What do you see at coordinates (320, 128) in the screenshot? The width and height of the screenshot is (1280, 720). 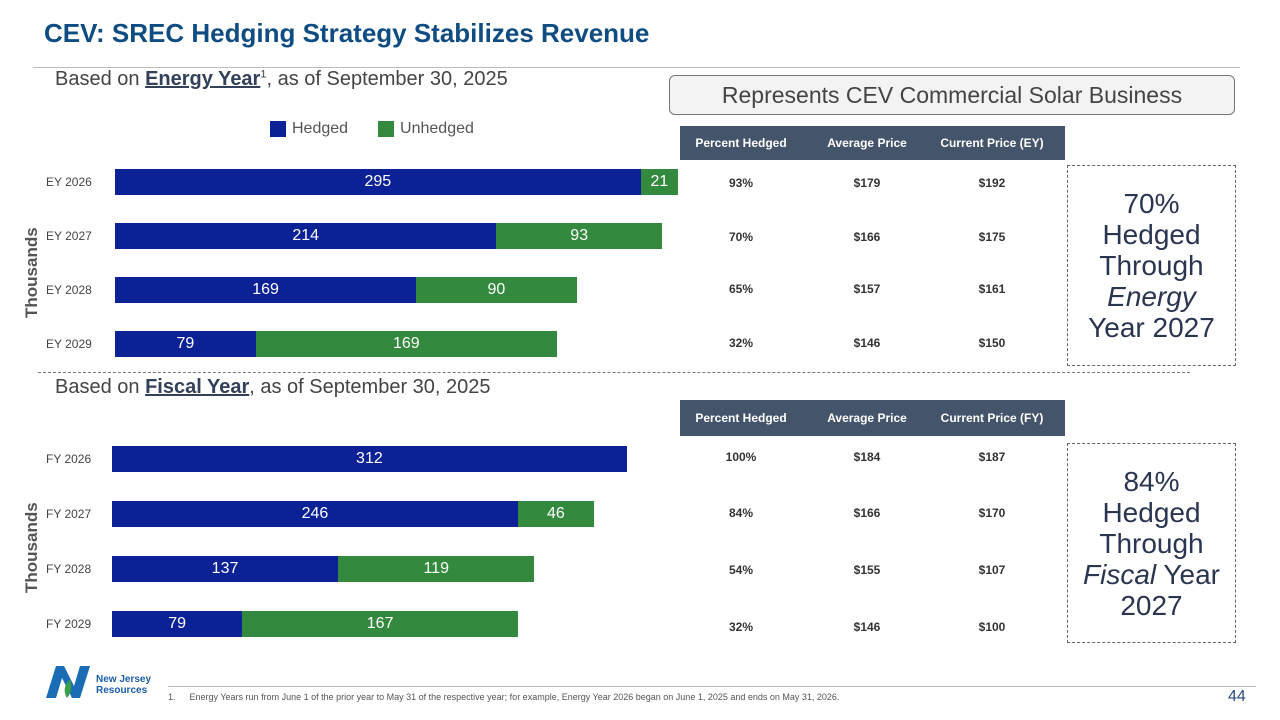 I see `legend-label-hedged: Hedged` at bounding box center [320, 128].